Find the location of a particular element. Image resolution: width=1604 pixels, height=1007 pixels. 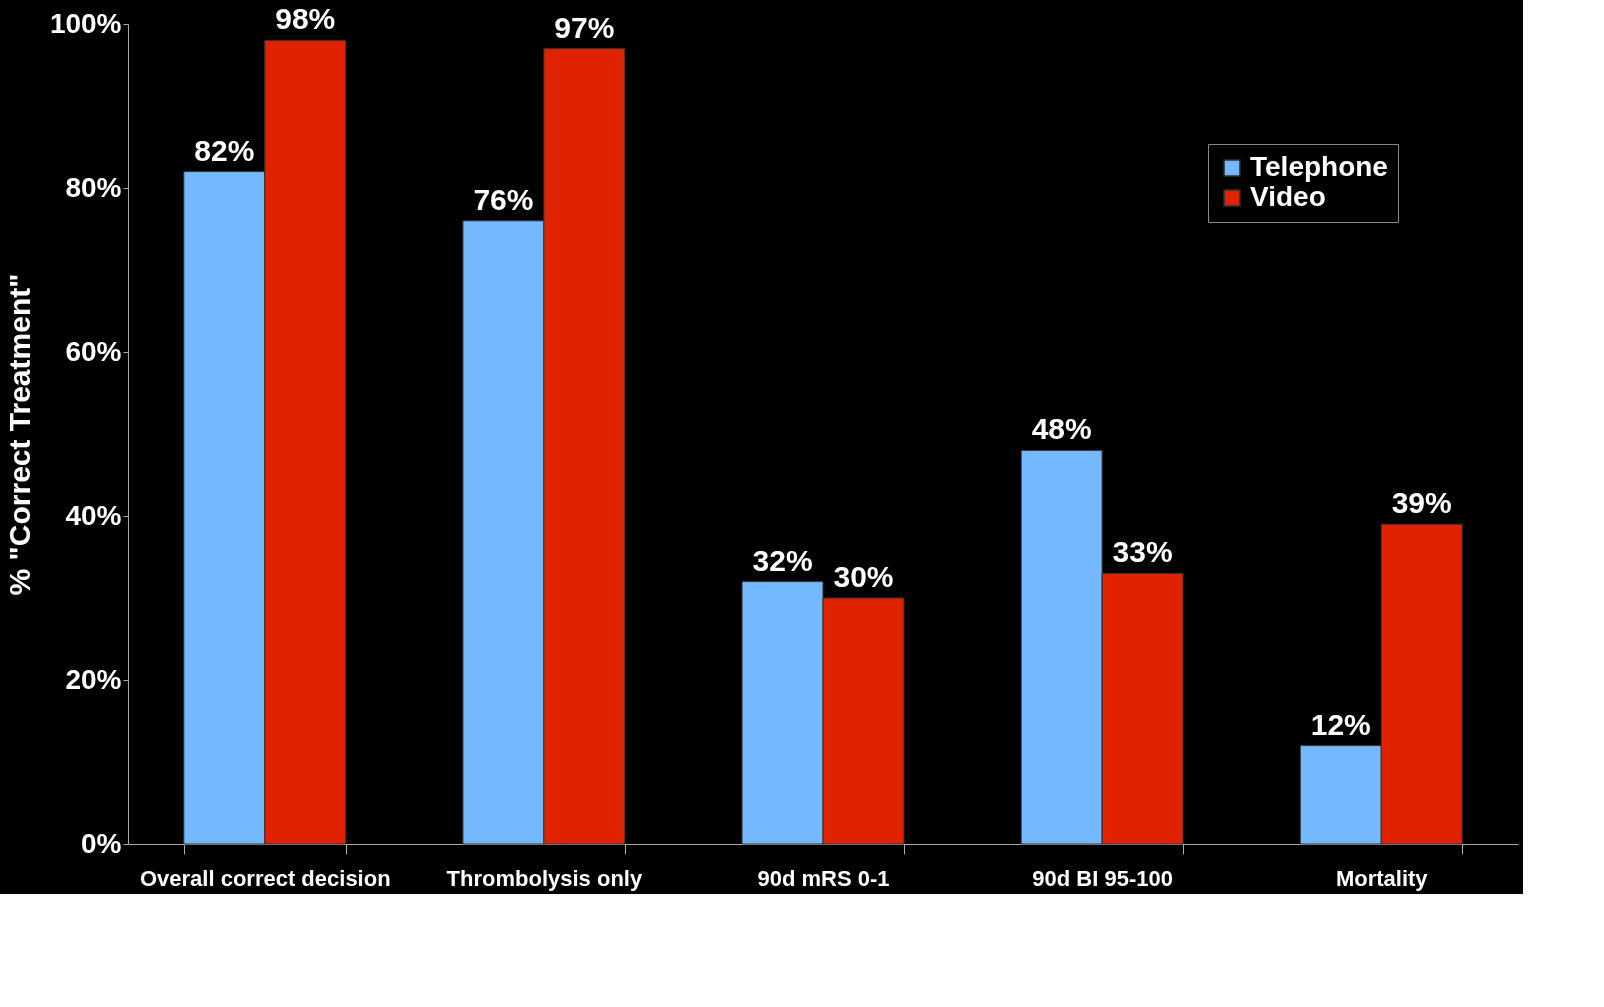

y-tick-label: 100% is located at coordinates (85, 23).